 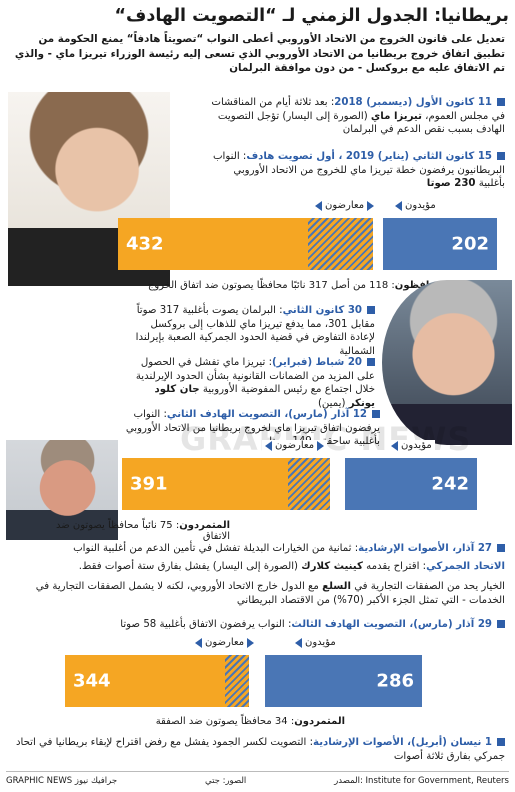 I want to click on vote-chart-2: معارضون مؤيدون 391 242, so click(x=257, y=480).